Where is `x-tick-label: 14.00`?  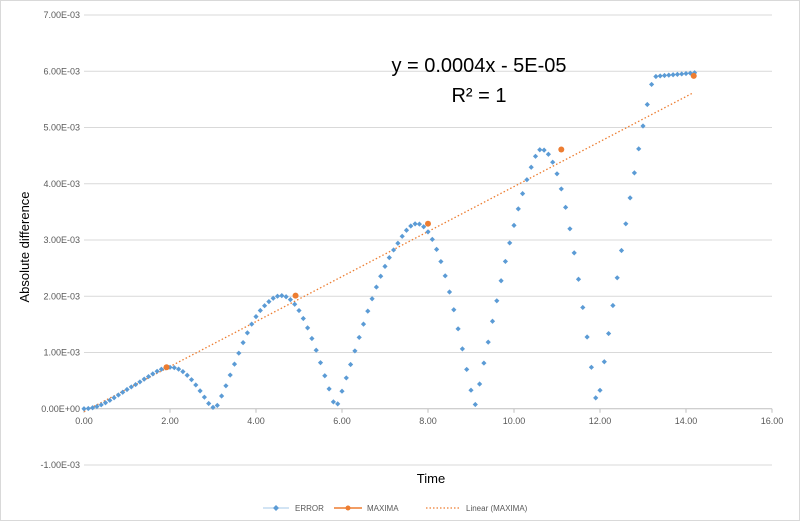
x-tick-label: 14.00 is located at coordinates (686, 421).